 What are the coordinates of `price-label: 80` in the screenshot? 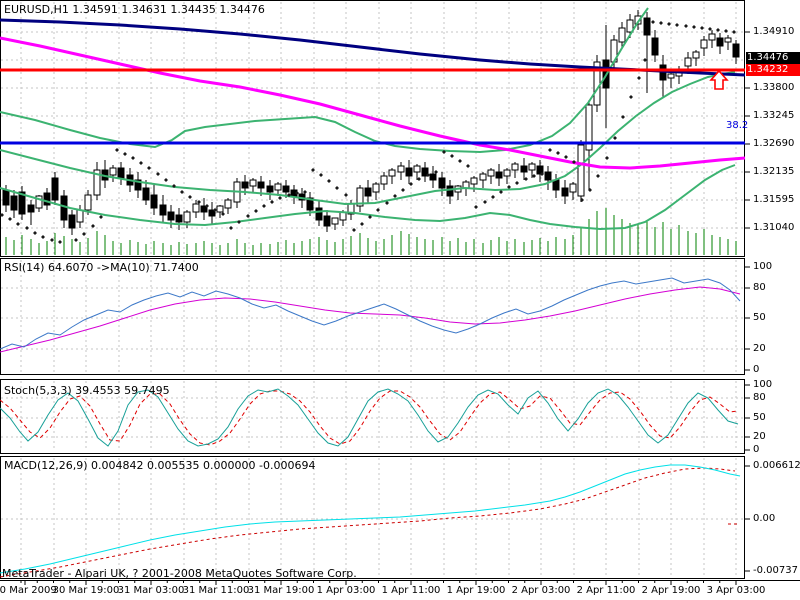 It's located at (759, 287).